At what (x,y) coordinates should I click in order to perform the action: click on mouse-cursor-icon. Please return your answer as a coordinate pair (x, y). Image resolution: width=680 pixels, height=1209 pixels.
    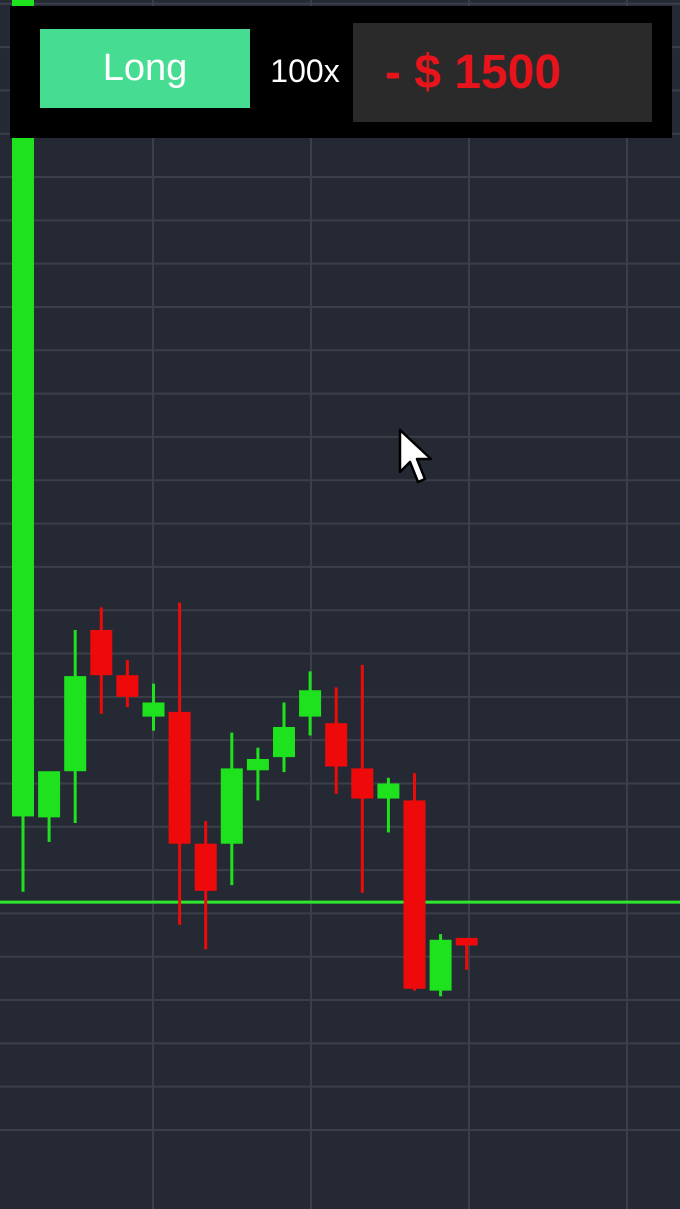
    Looking at the image, I should click on (415, 456).